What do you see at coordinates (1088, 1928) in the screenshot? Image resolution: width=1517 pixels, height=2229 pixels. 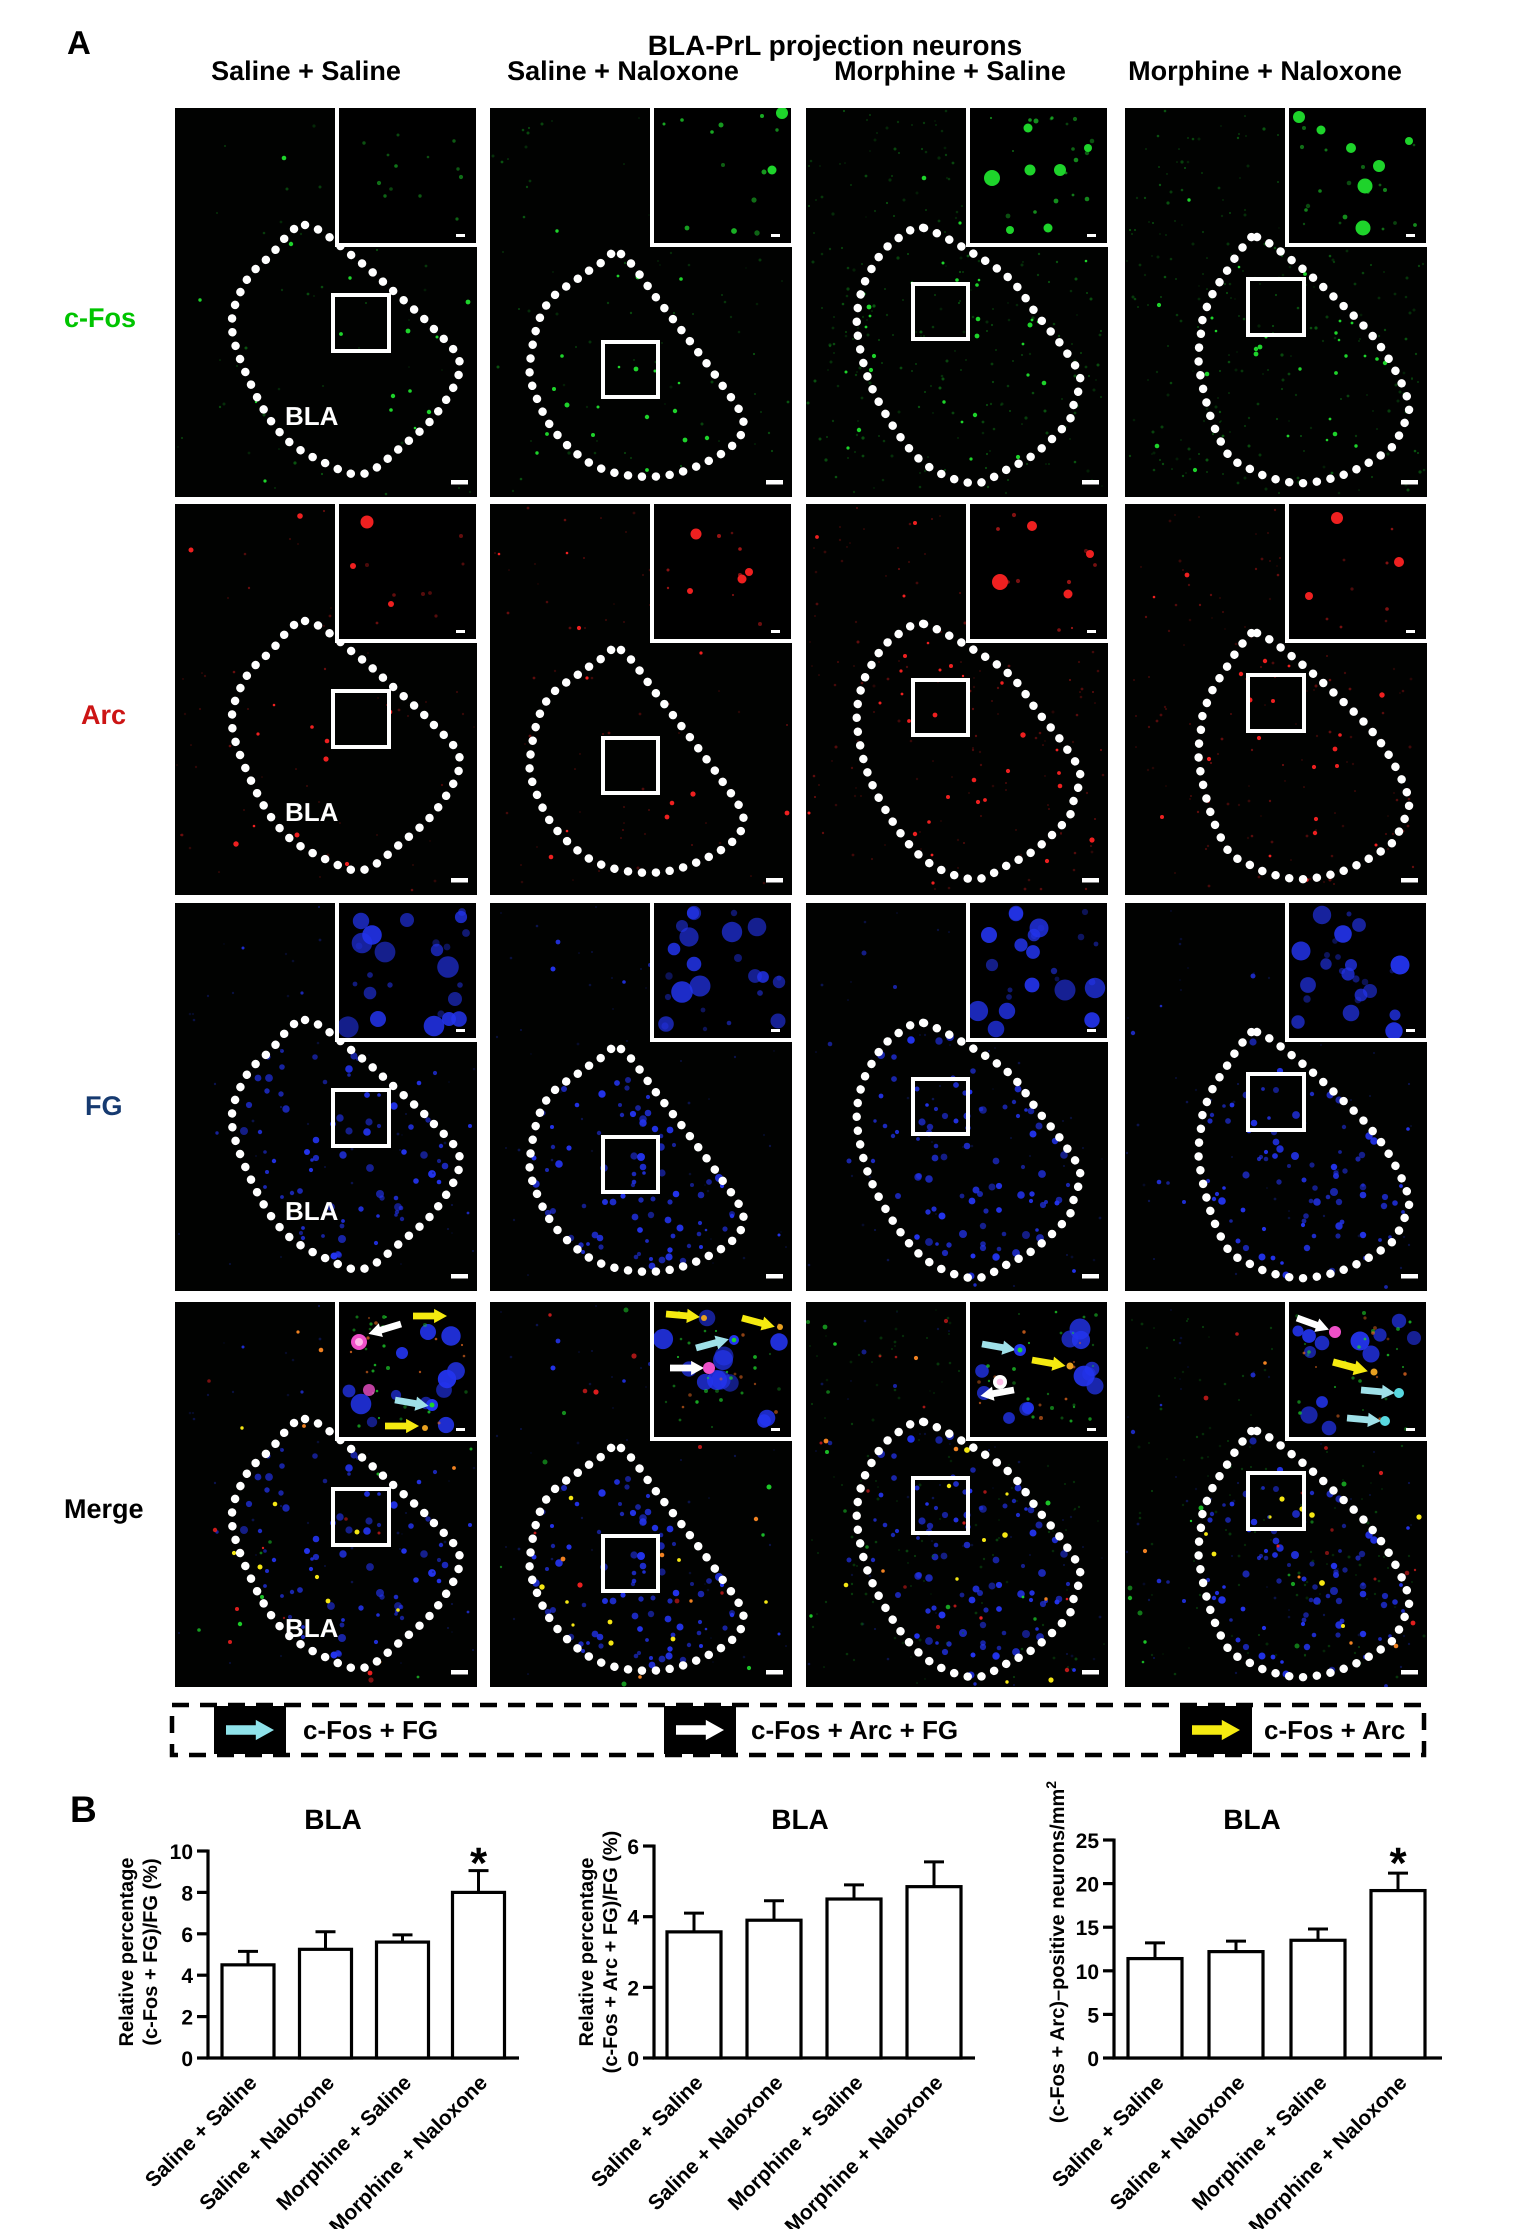 I see `svg-text: 15` at bounding box center [1088, 1928].